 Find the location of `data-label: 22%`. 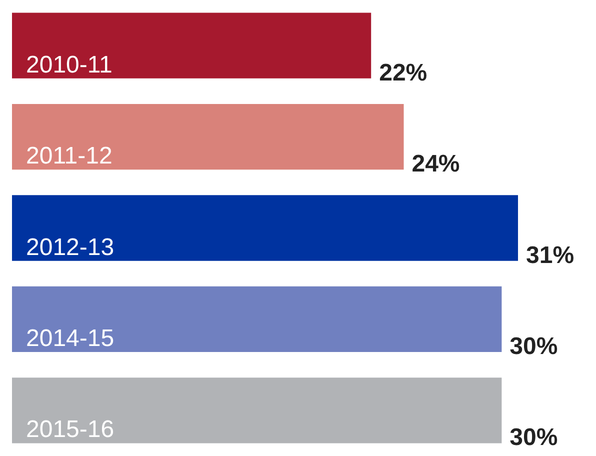

data-label: 22% is located at coordinates (403, 72).